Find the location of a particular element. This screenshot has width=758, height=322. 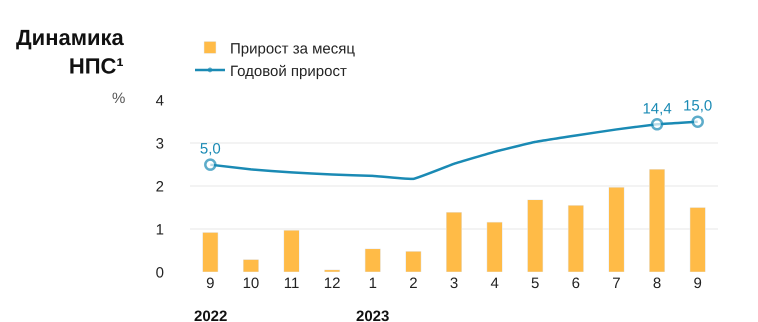

legend-label: Прирост за месяц is located at coordinates (293, 49).